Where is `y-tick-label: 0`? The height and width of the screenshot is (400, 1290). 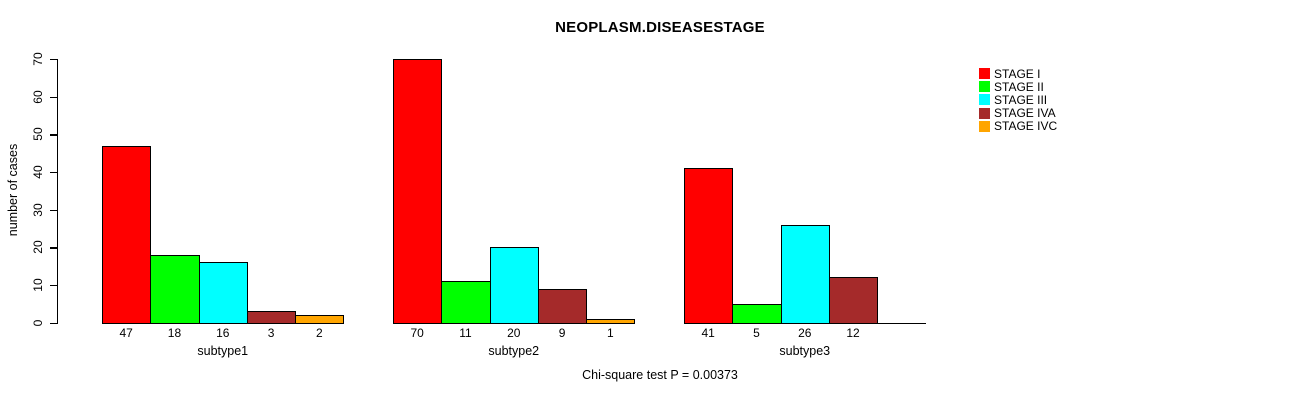 y-tick-label: 0 is located at coordinates (38, 322).